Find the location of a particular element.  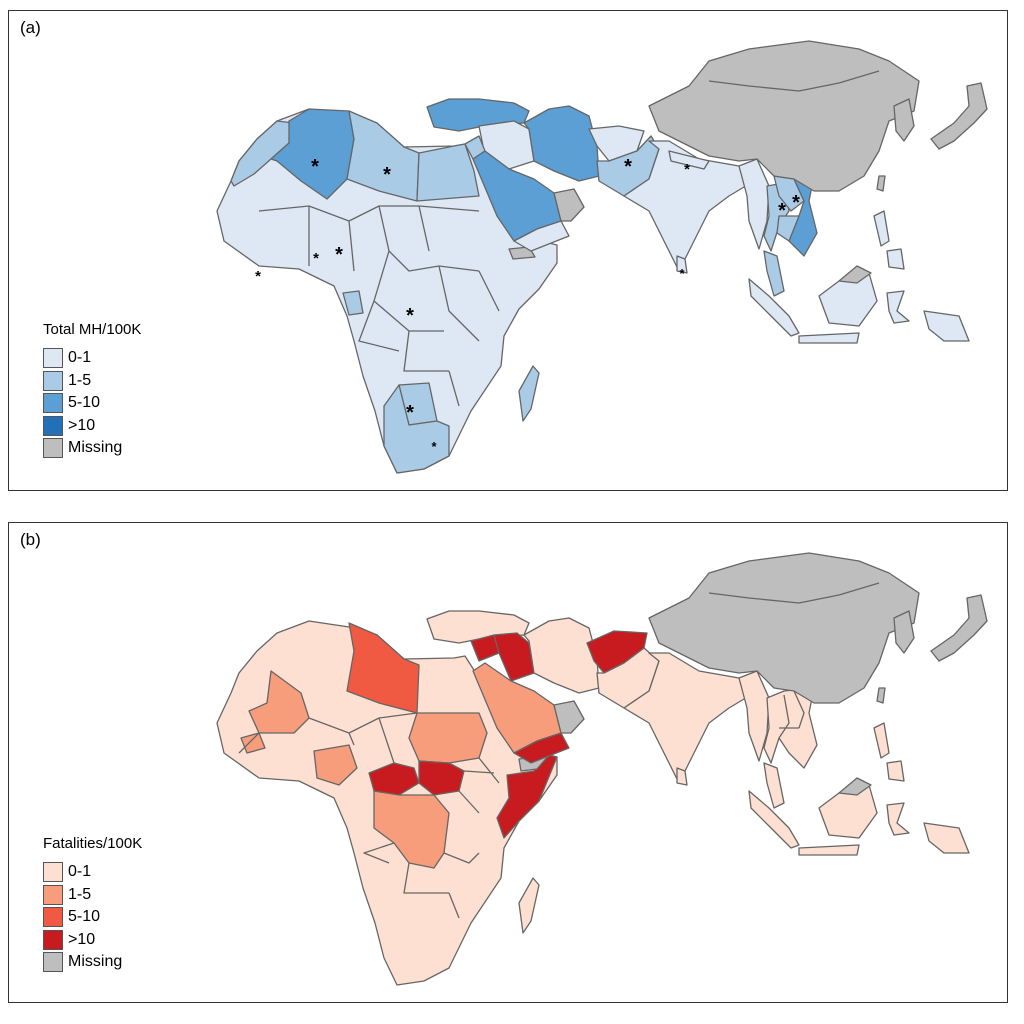

region-madagascar is located at coordinates (529, 393).